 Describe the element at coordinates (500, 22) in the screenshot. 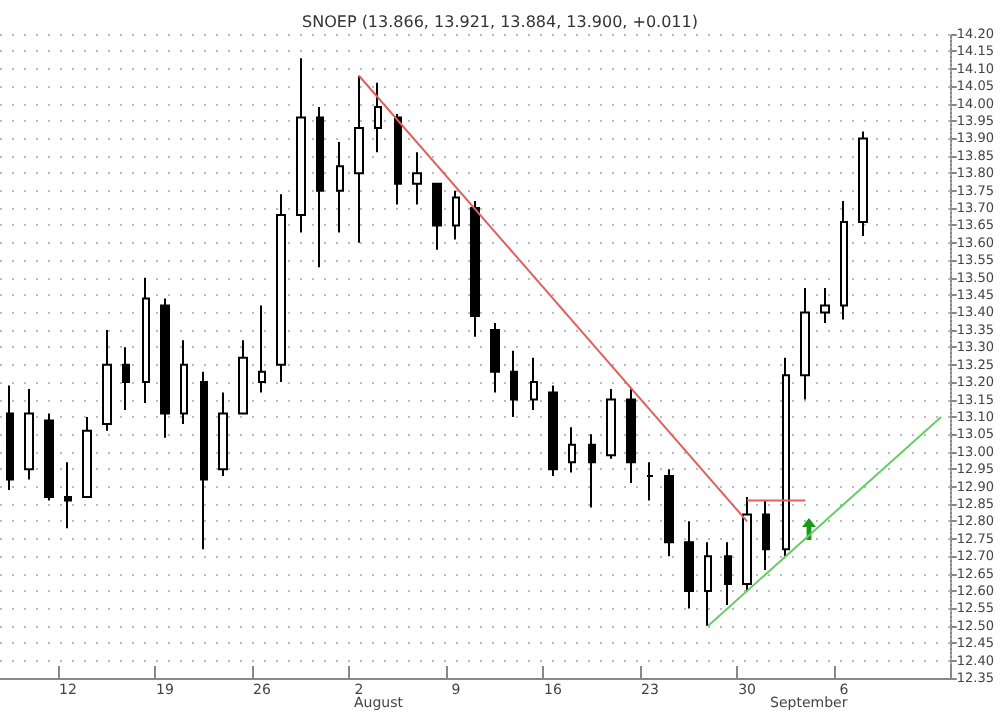

I see `chart-title: SNOEP (13.866, 13.921, 13.884, 13.900, +0.011)` at that location.